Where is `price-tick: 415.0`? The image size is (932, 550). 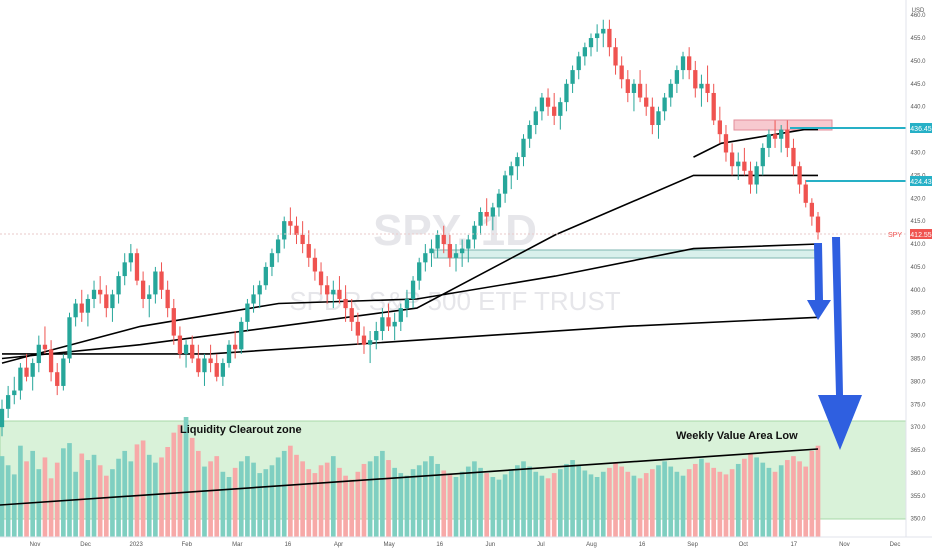 price-tick: 415.0 is located at coordinates (918, 222).